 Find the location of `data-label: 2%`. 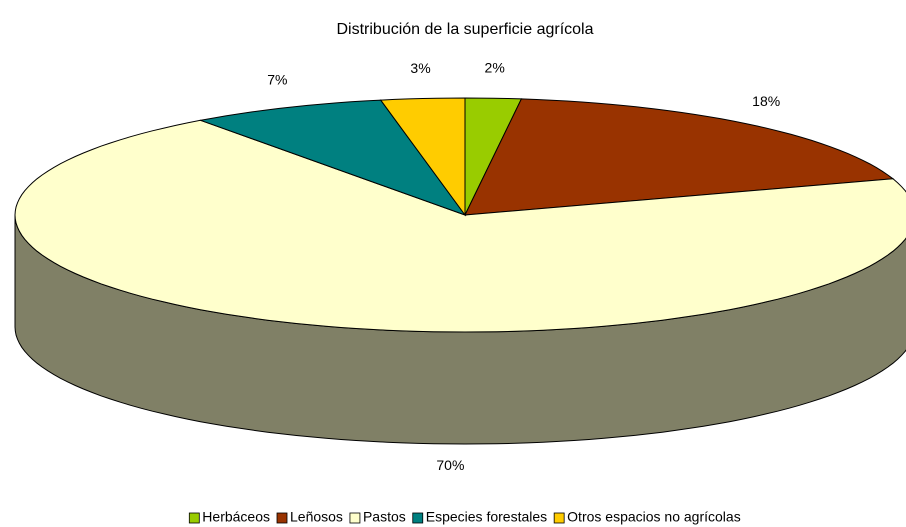

data-label: 2% is located at coordinates (495, 68).